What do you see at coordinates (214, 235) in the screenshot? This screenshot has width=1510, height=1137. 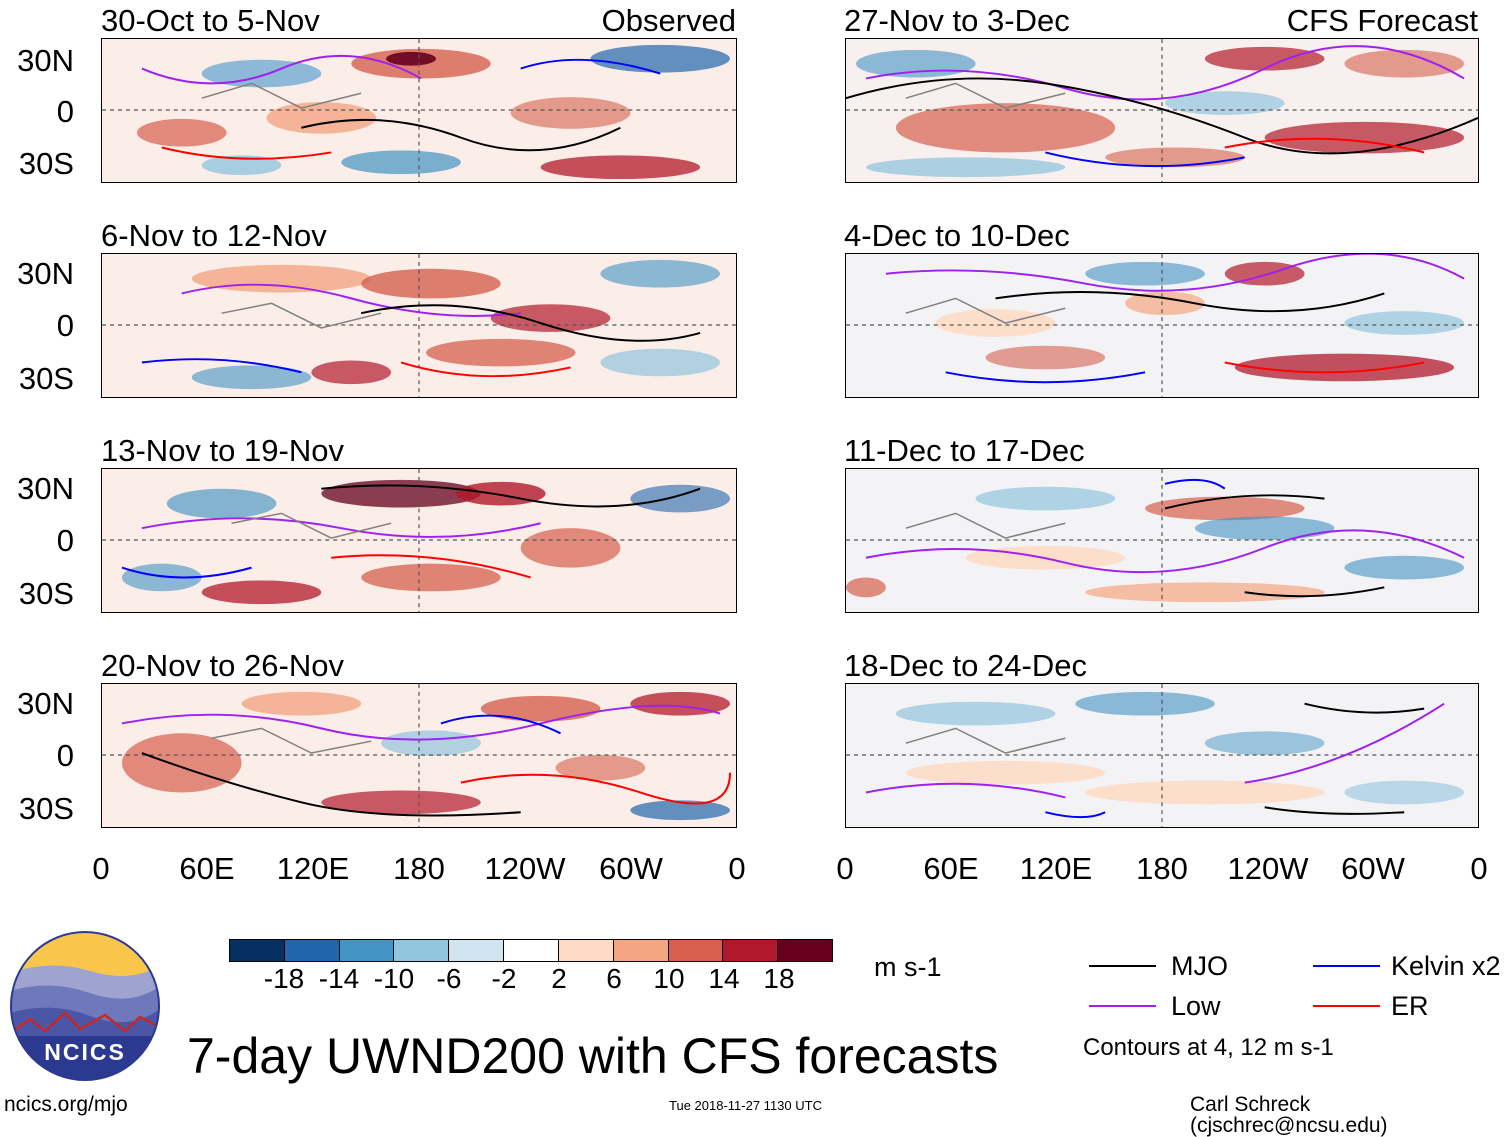 I see `panel-title-2: 6-Nov to 12-Nov` at bounding box center [214, 235].